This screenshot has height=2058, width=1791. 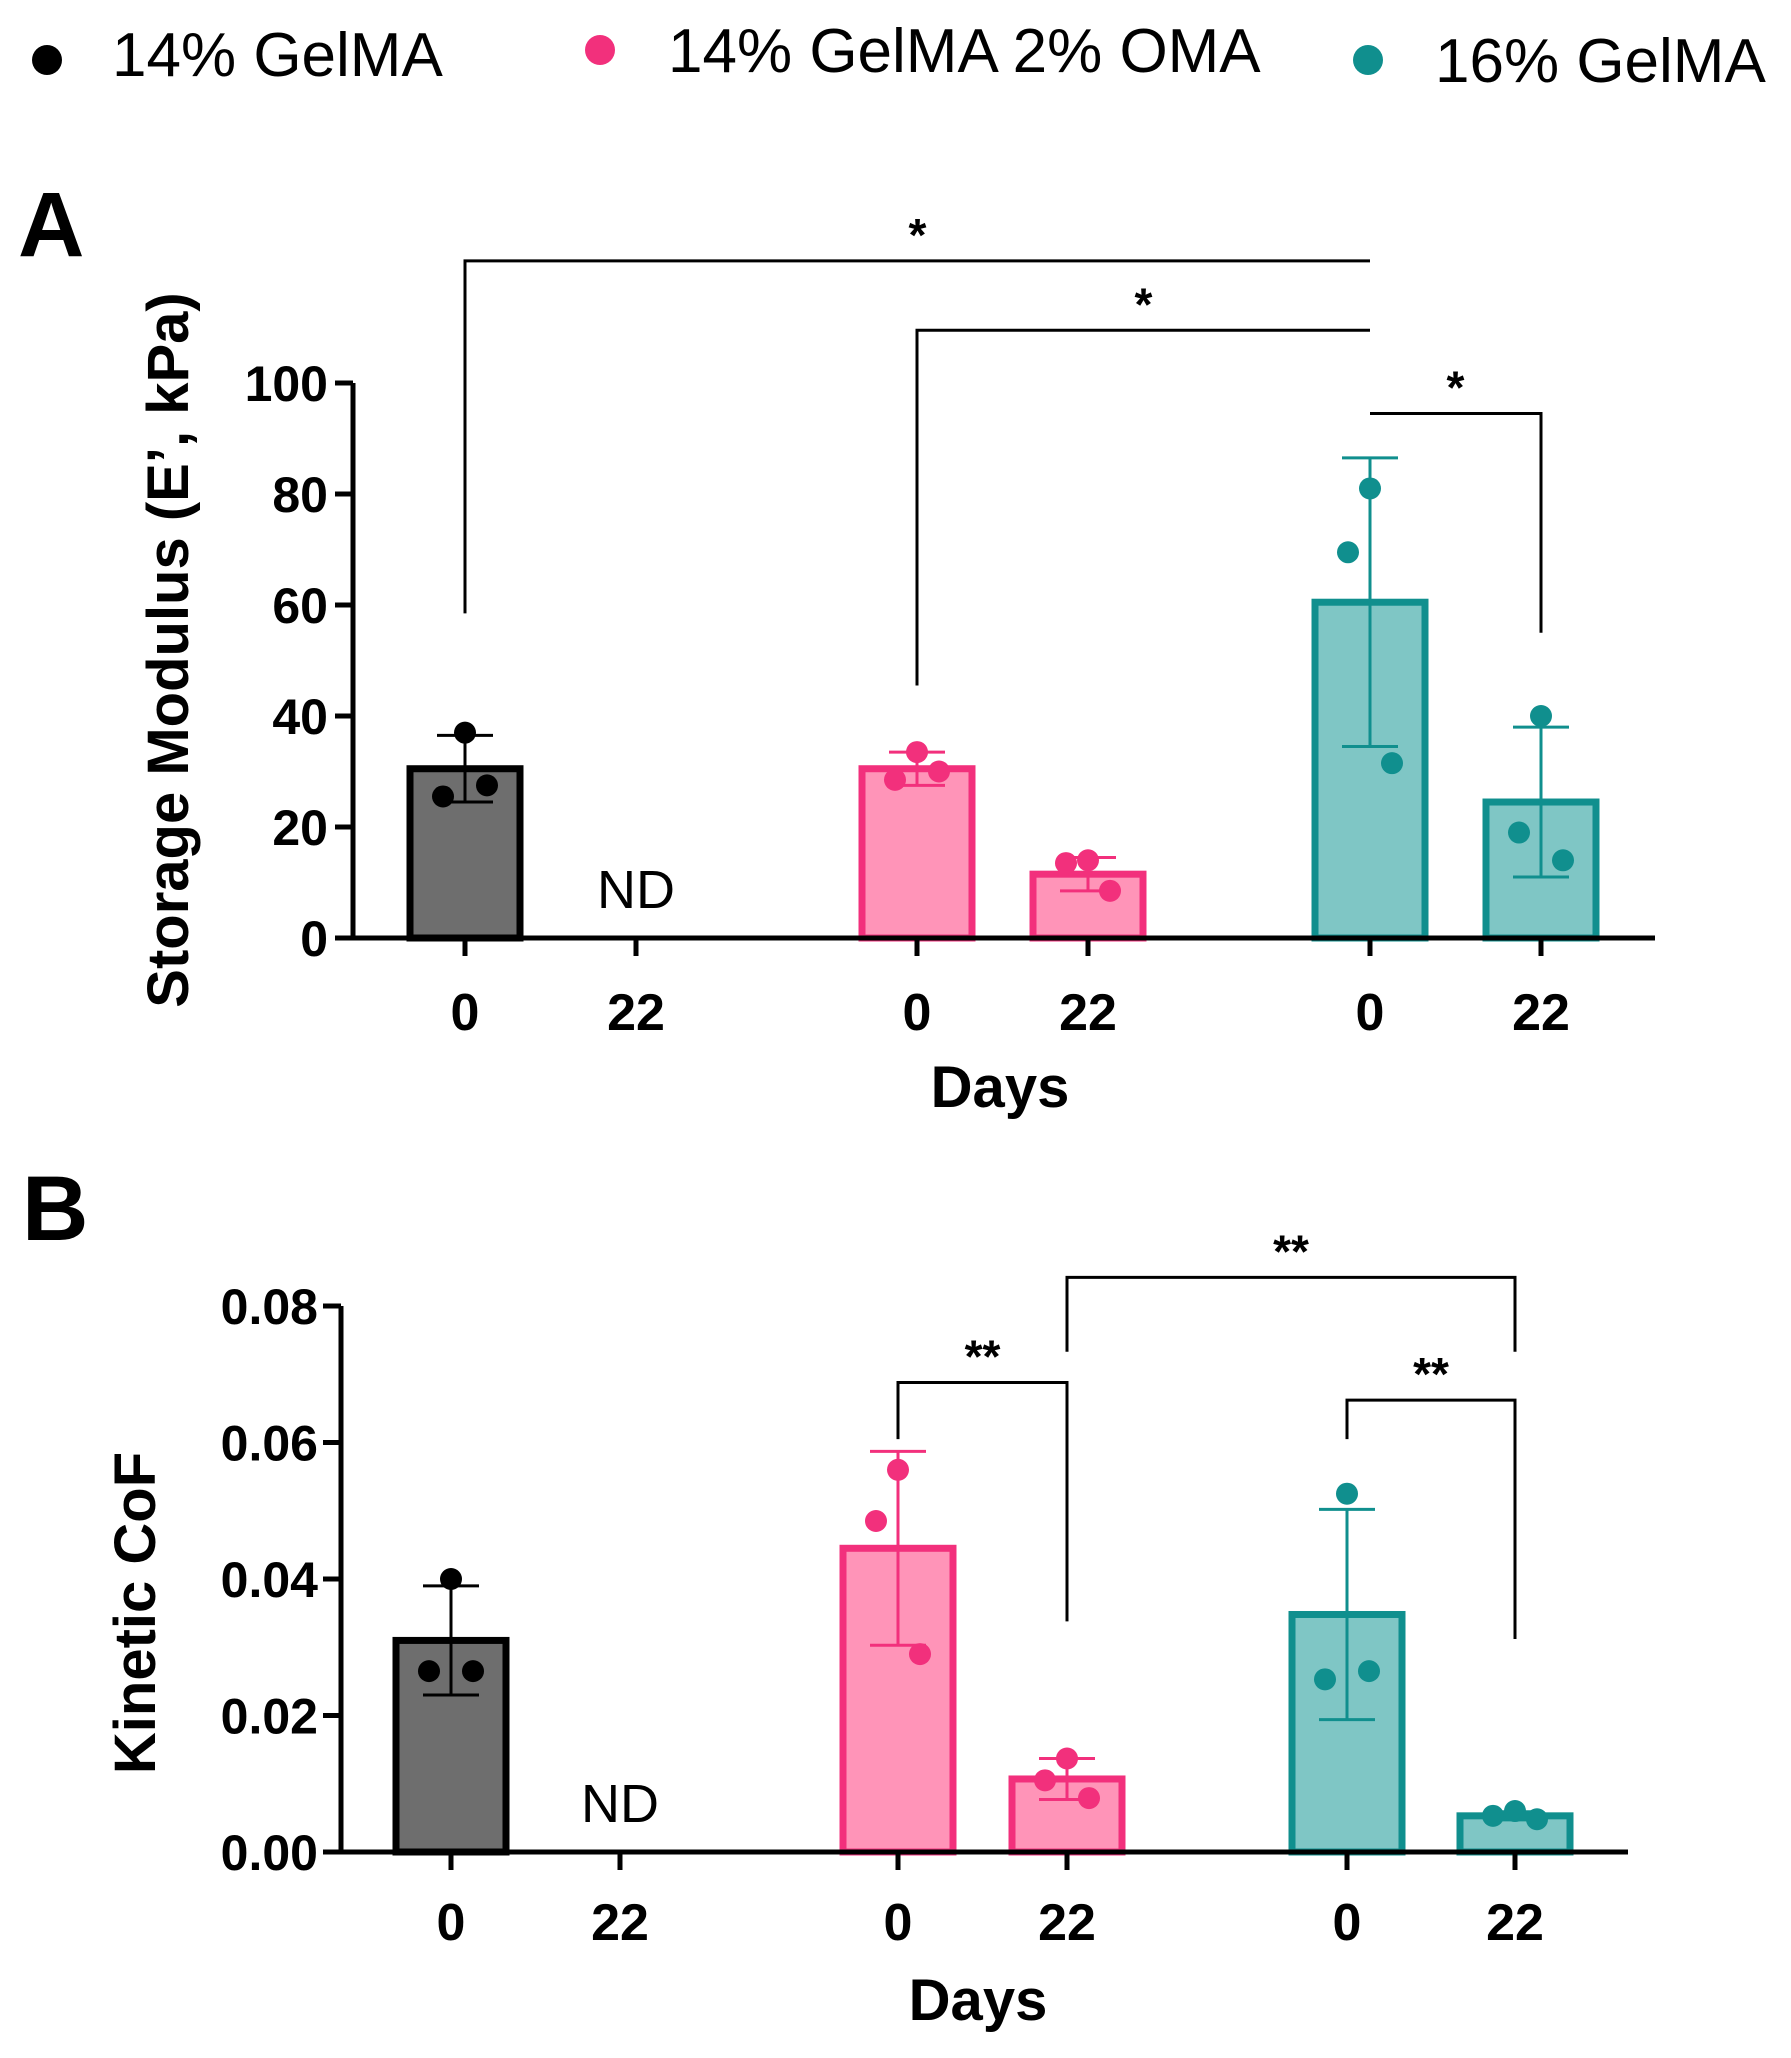 I want to click on x-tick-label-b-3: 22, so click(x=1067, y=1923).